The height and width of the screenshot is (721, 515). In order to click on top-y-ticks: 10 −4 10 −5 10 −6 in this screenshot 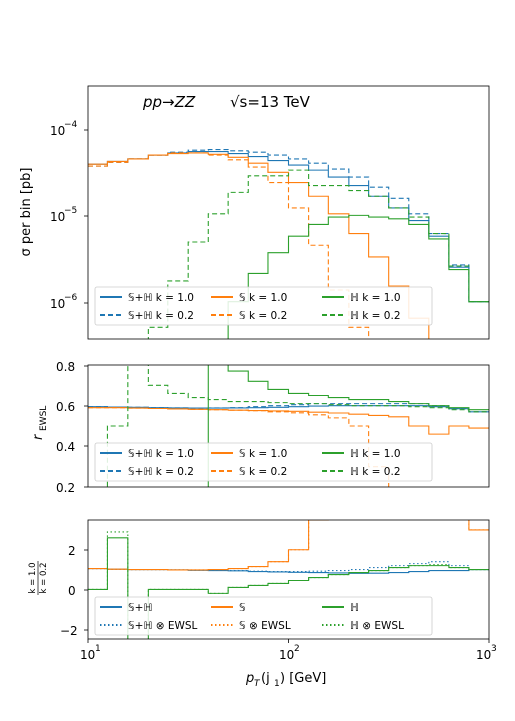, I will do `click(69, 215)`.